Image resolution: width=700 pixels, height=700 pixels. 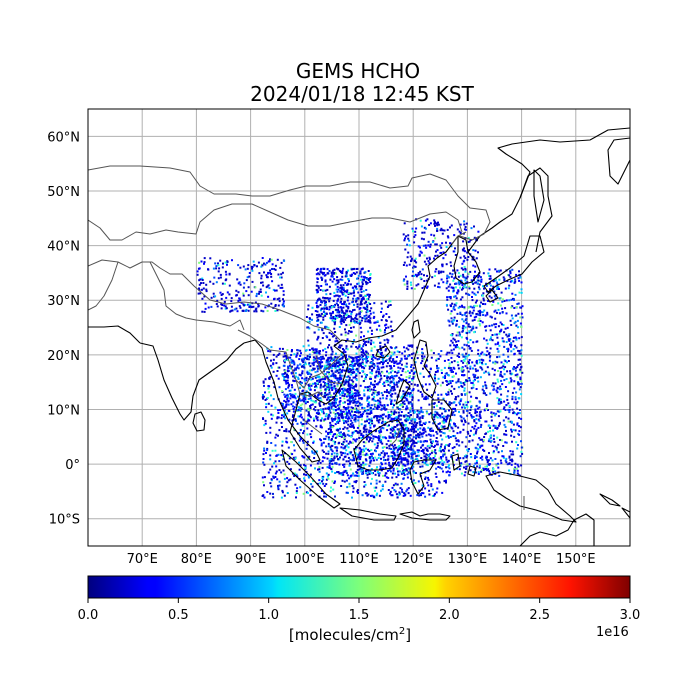 What do you see at coordinates (350, 635) in the screenshot?
I see `colorbar-label: [molecules/cm2]` at bounding box center [350, 635].